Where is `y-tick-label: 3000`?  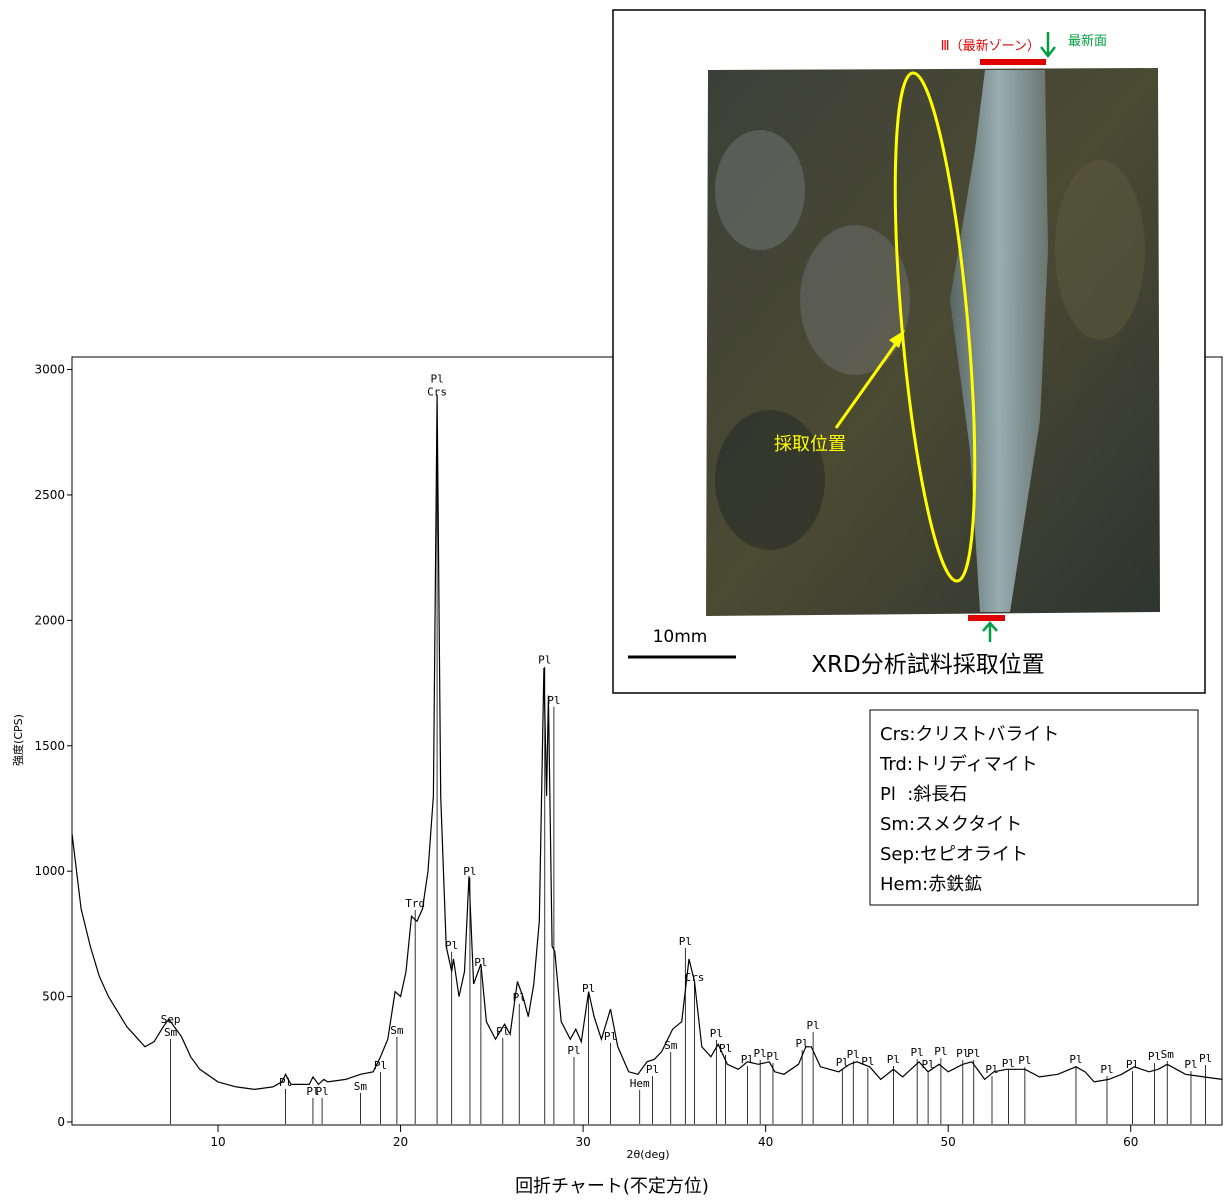
y-tick-label: 3000 is located at coordinates (49, 370).